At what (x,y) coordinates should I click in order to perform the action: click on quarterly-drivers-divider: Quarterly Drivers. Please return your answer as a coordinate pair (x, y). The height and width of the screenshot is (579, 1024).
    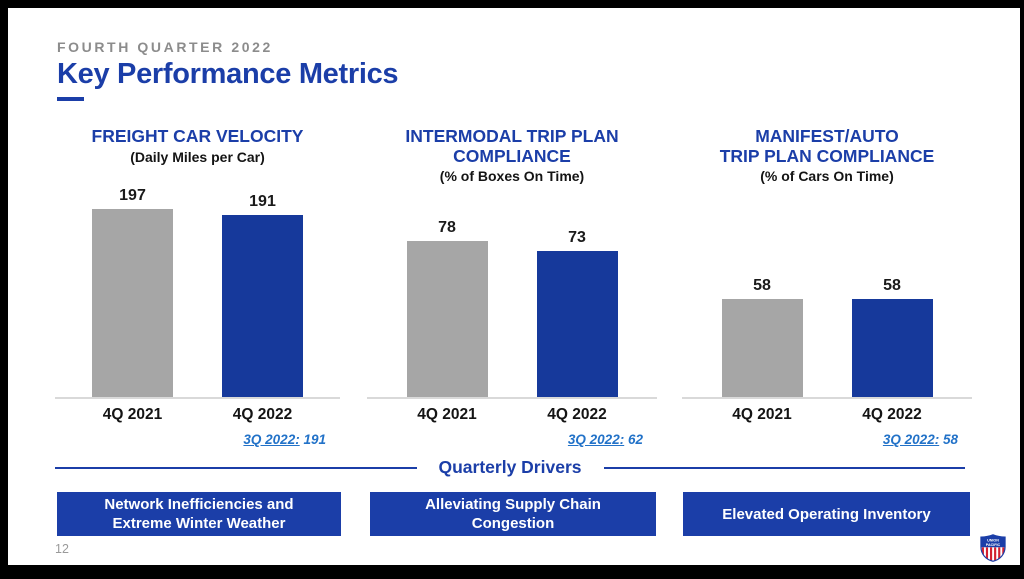
    Looking at the image, I should click on (510, 467).